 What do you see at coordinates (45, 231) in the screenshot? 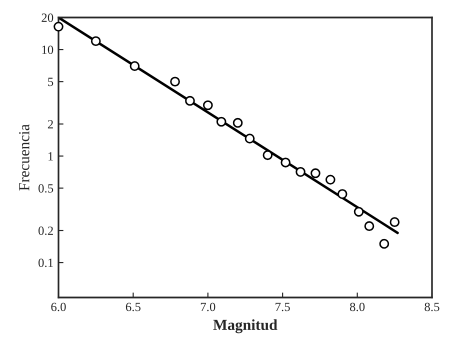
I see `y-tick-label: 0.2` at bounding box center [45, 231].